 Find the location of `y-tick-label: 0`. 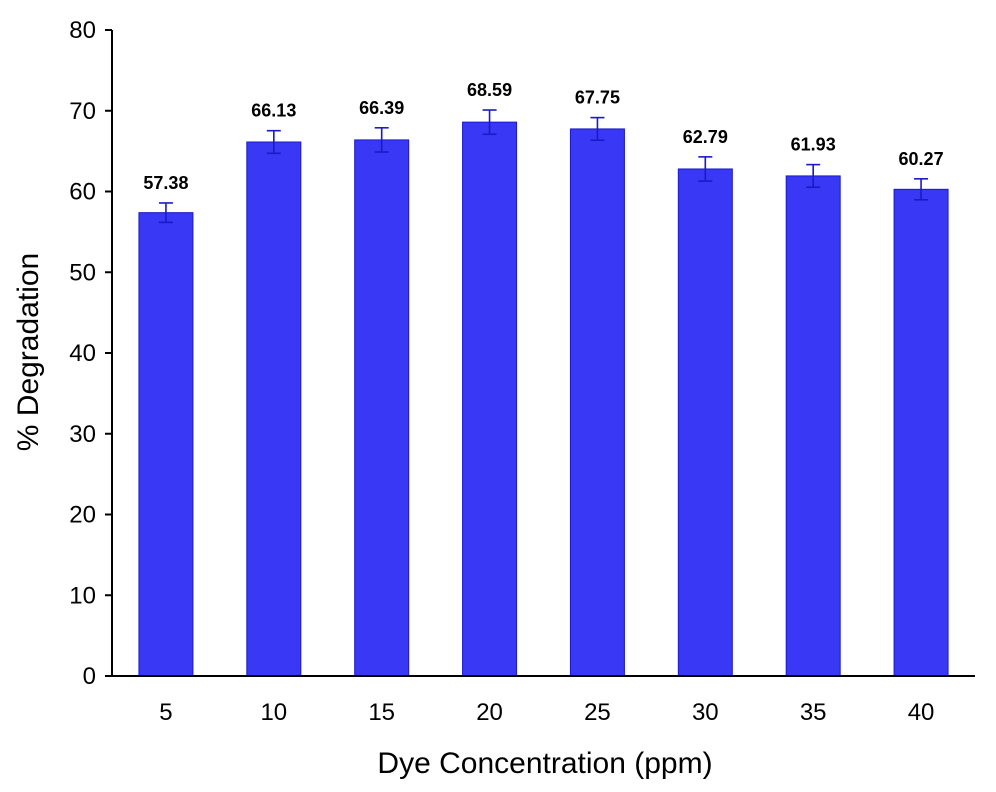

y-tick-label: 0 is located at coordinates (89, 676).